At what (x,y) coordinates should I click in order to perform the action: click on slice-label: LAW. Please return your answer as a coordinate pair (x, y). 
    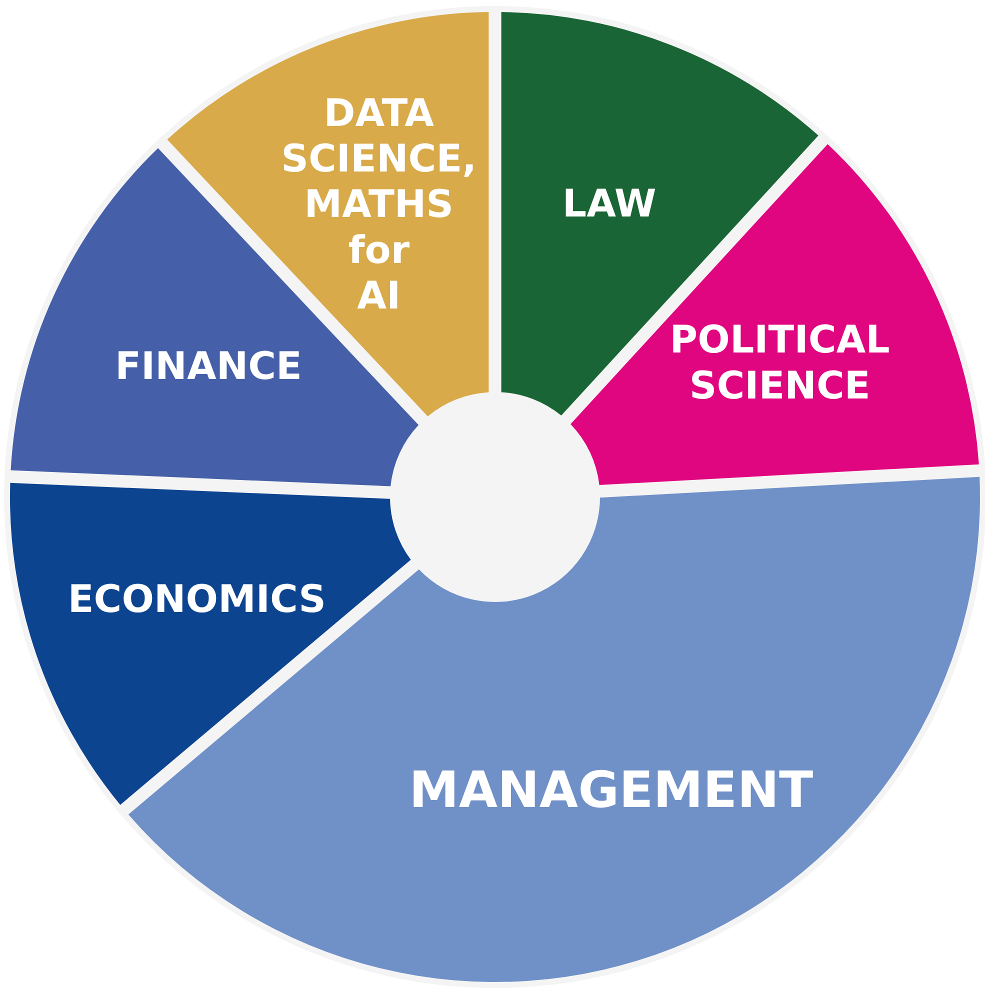
    Looking at the image, I should click on (609, 203).